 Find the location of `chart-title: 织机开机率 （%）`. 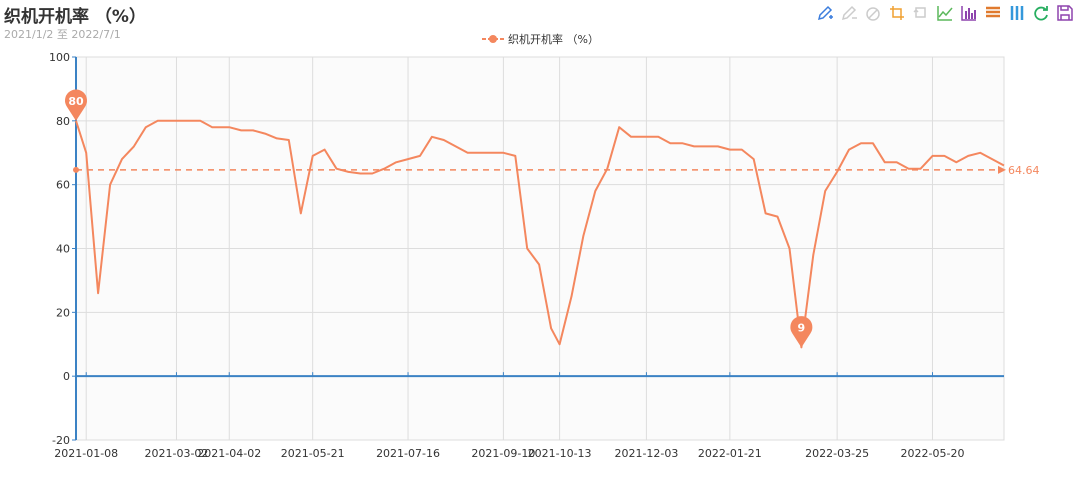

chart-title: 织机开机率 （%） is located at coordinates (75, 17).